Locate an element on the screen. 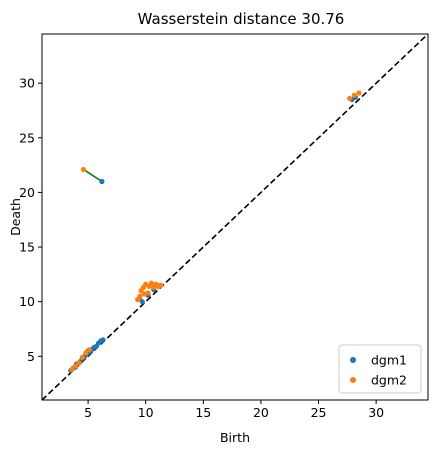 This screenshot has height=455, width=436. x-axis-label: Birth is located at coordinates (235, 437).